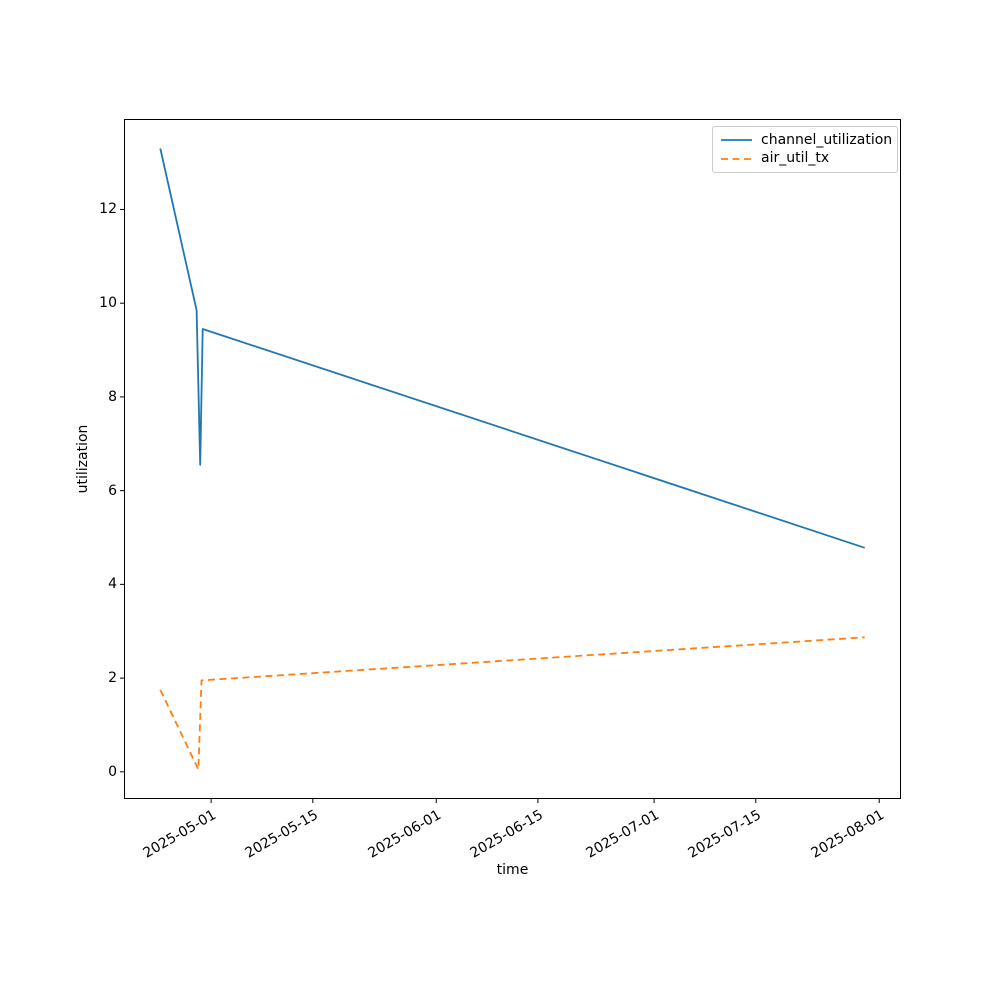 The height and width of the screenshot is (1000, 1000). What do you see at coordinates (827, 139) in the screenshot?
I see `legend-label: channel_utilization` at bounding box center [827, 139].